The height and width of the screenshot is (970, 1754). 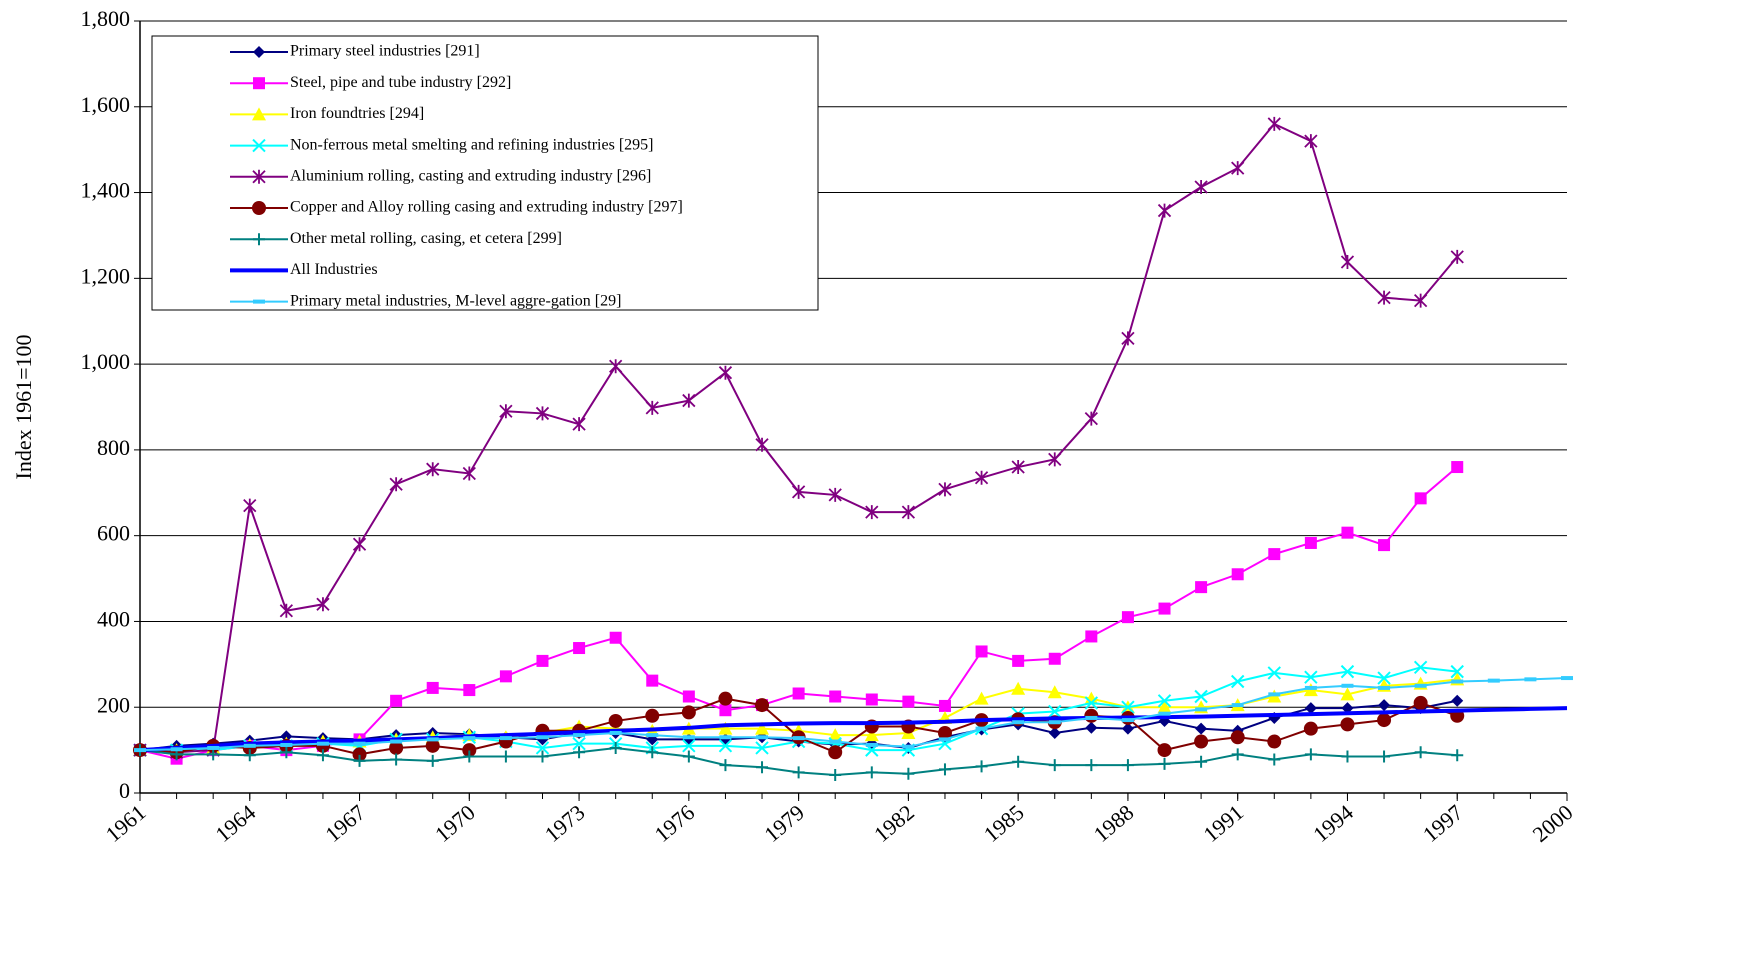 What do you see at coordinates (345, 823) in the screenshot?
I see `x-tick-label: 1967` at bounding box center [345, 823].